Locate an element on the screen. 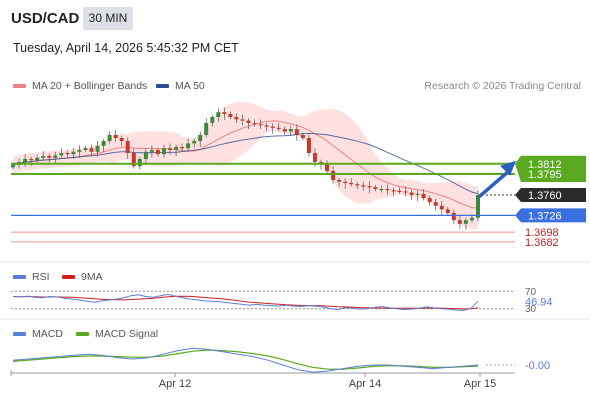 This screenshot has width=590, height=400. rsi-ma-line is located at coordinates (245, 302).